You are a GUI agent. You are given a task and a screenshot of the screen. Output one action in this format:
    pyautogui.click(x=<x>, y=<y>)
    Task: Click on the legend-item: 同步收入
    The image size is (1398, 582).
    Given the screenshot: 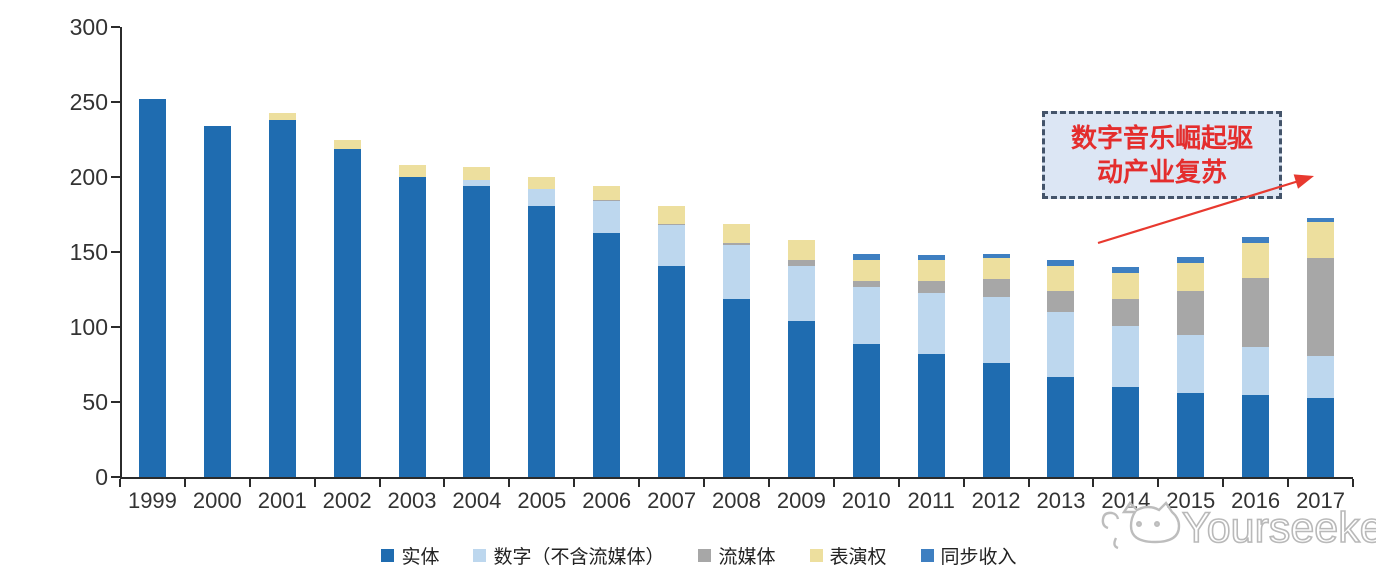 What is the action you would take?
    pyautogui.click(x=968, y=555)
    